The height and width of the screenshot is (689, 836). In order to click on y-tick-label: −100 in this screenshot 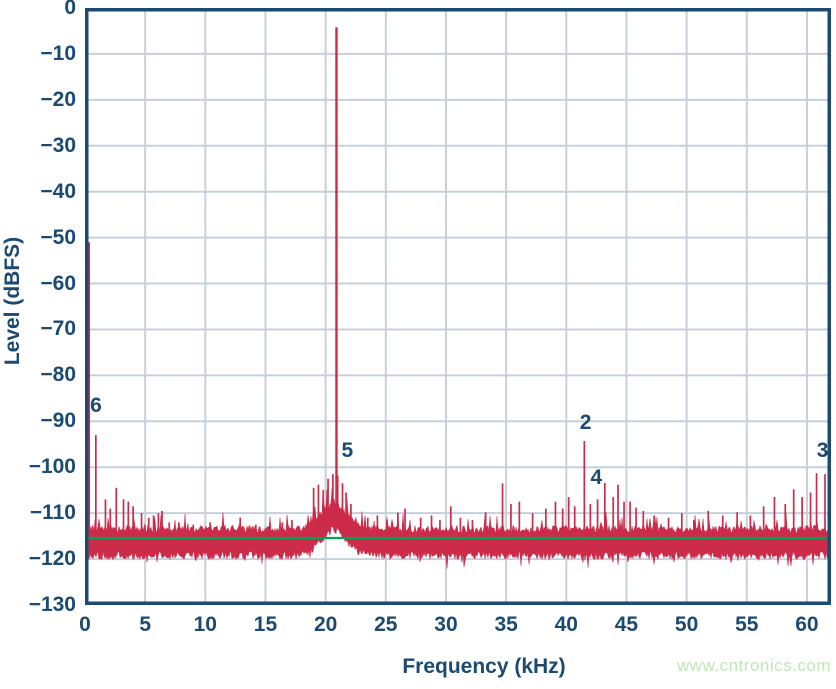, I will do `click(52, 467)`.